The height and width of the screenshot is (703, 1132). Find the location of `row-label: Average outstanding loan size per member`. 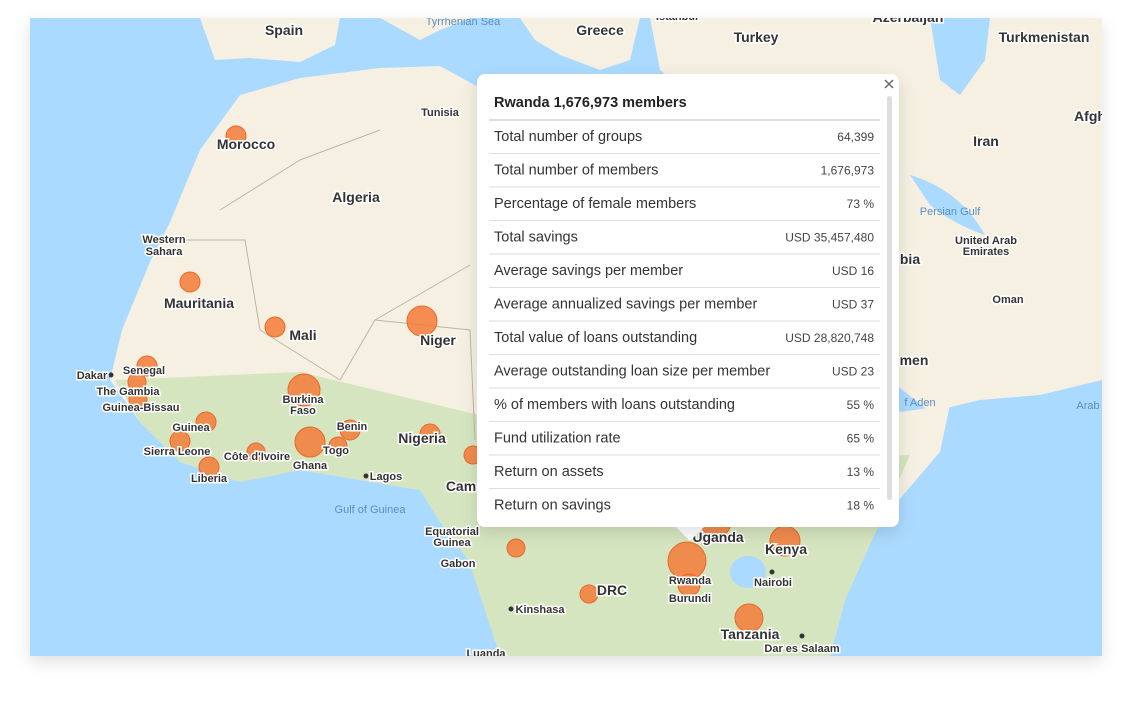

row-label: Average outstanding loan size per member is located at coordinates (632, 372).